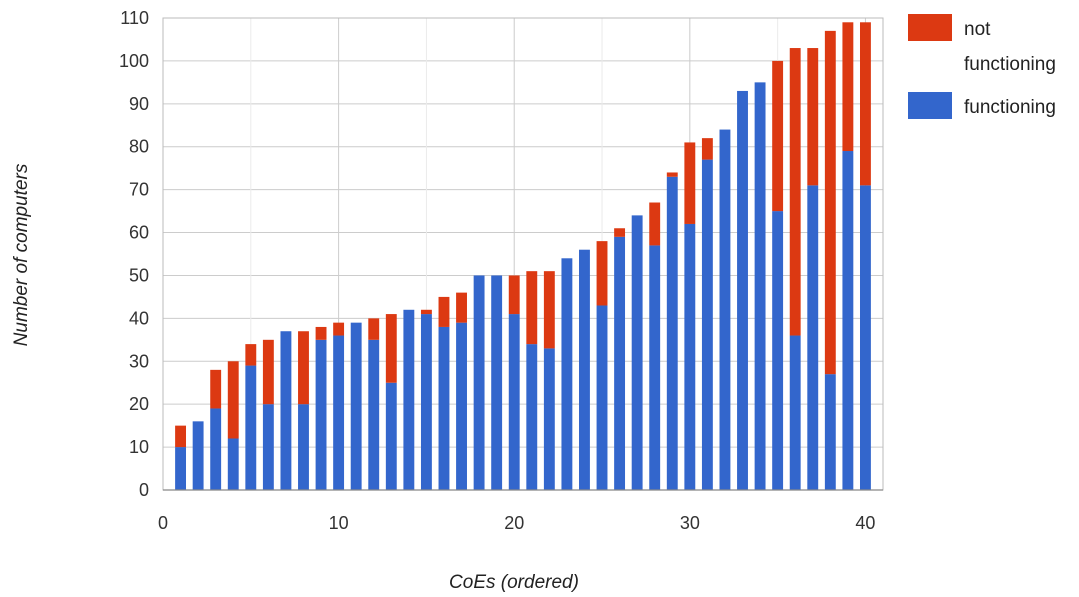  I want to click on y-tick-label: 80, so click(139, 147).